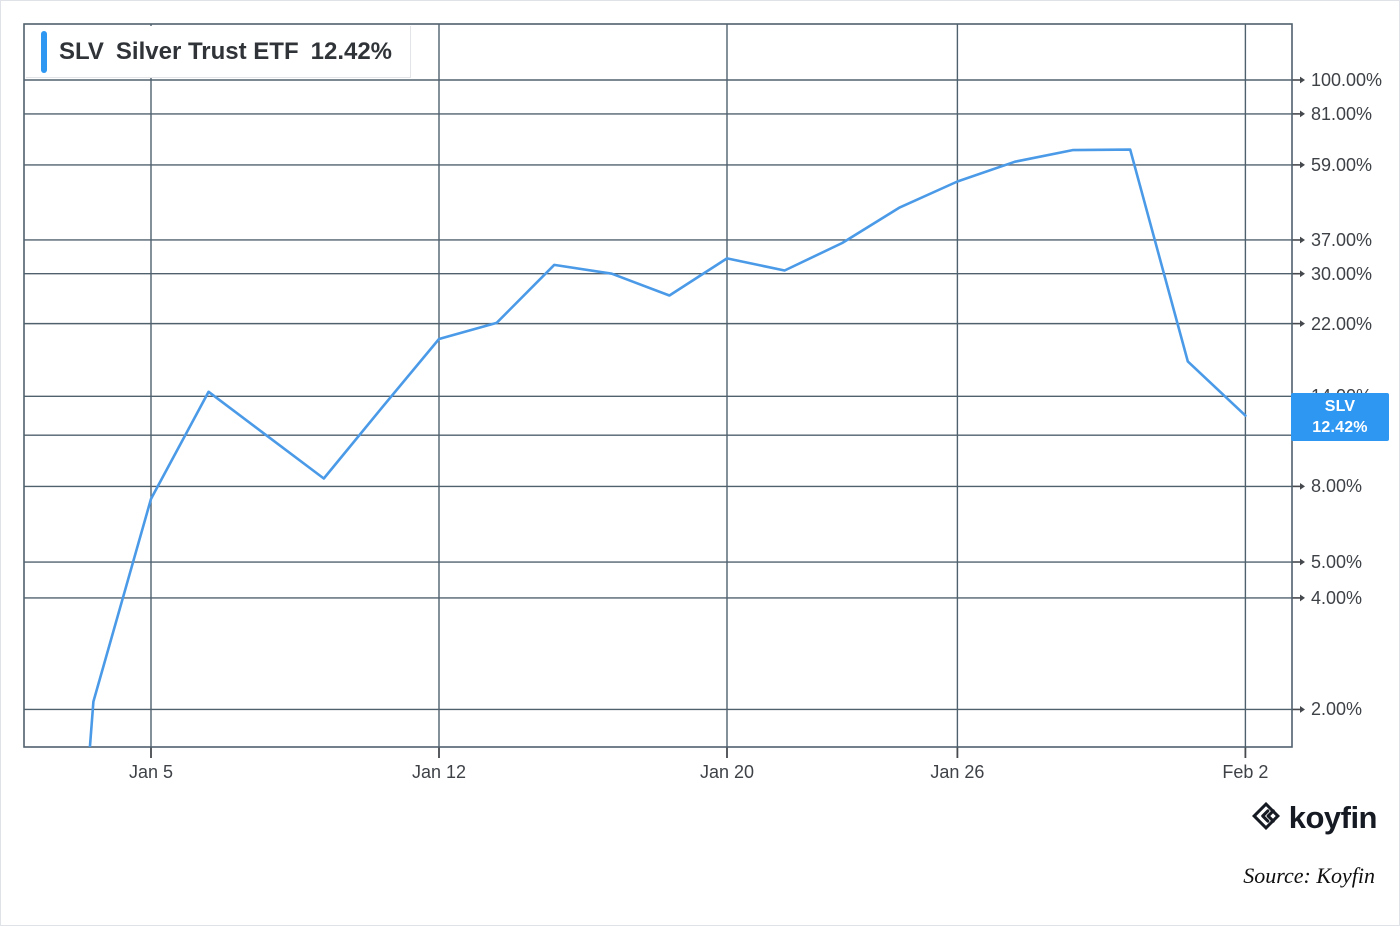 The height and width of the screenshot is (926, 1400). Describe the element at coordinates (207, 51) in the screenshot. I see `legend-name: Silver Trust ETF` at that location.